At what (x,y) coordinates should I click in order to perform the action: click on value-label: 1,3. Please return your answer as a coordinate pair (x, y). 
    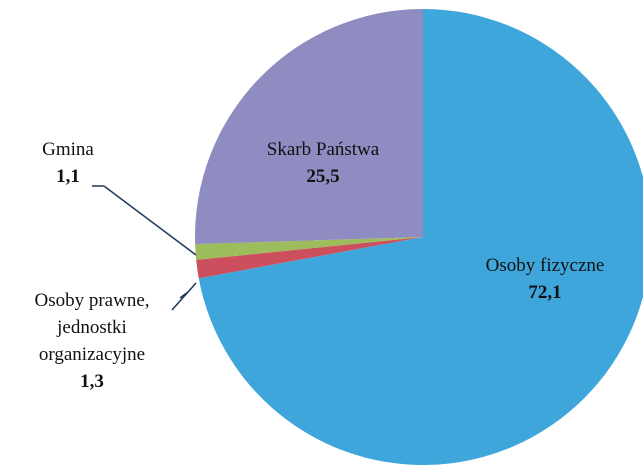
    Looking at the image, I should click on (92, 381).